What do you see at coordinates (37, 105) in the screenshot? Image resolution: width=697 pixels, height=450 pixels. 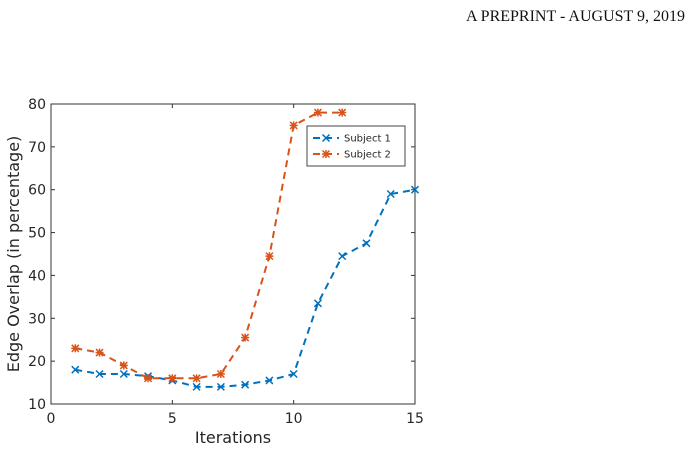 I see `y-tick-label: 80` at bounding box center [37, 105].